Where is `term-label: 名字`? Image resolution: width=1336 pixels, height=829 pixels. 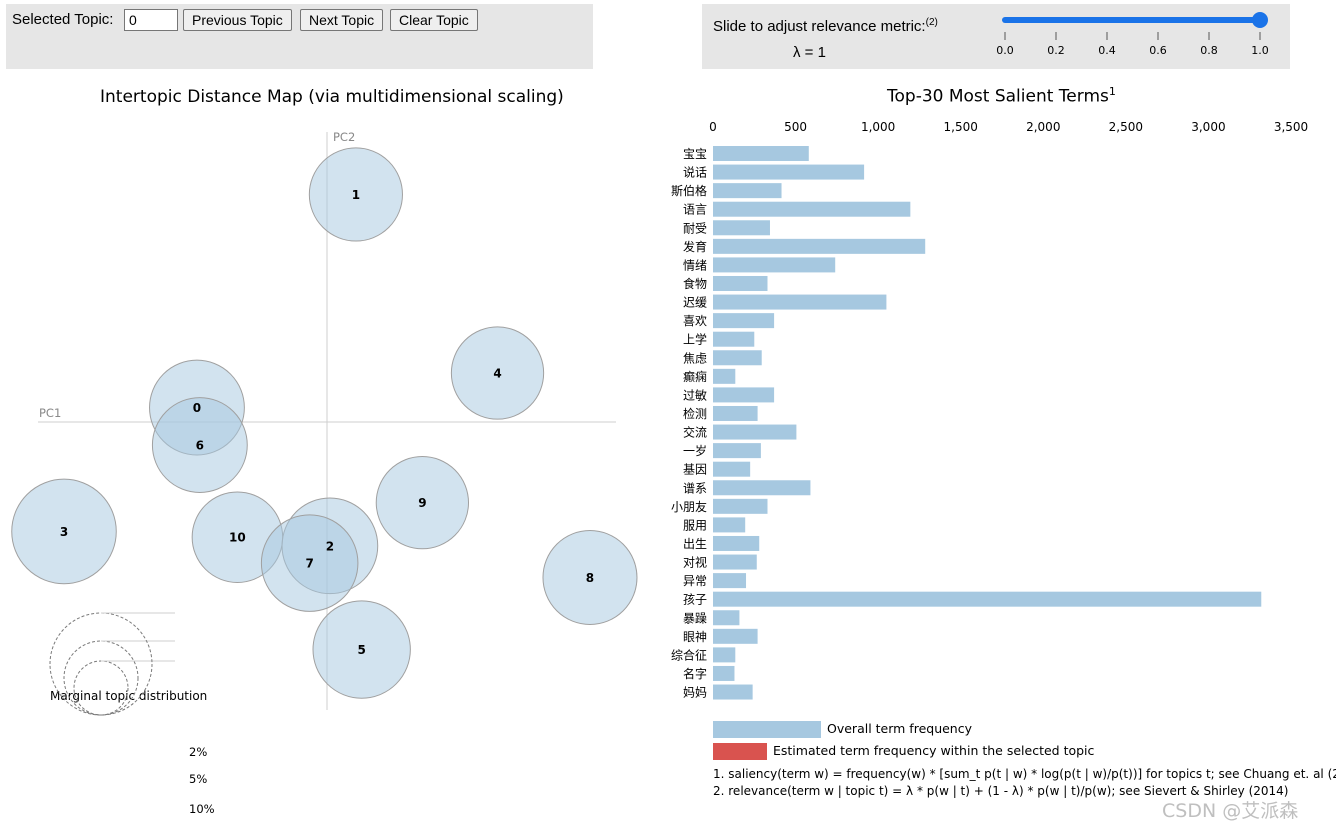
term-label: 名字 is located at coordinates (695, 673).